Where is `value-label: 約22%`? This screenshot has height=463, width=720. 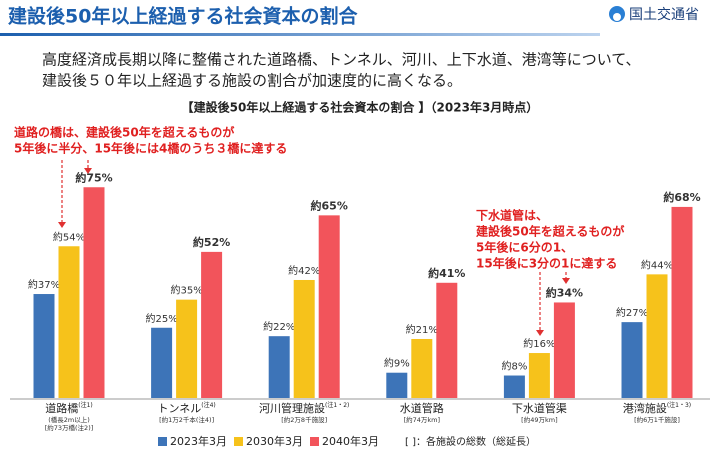
value-label: 約22% is located at coordinates (279, 326).